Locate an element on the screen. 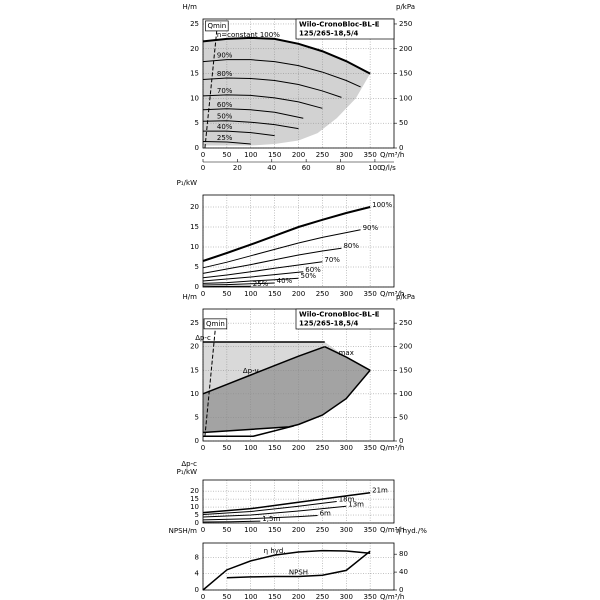 The width and height of the screenshot is (600, 600). y-axis-label: NPSH/m is located at coordinates (183, 531).